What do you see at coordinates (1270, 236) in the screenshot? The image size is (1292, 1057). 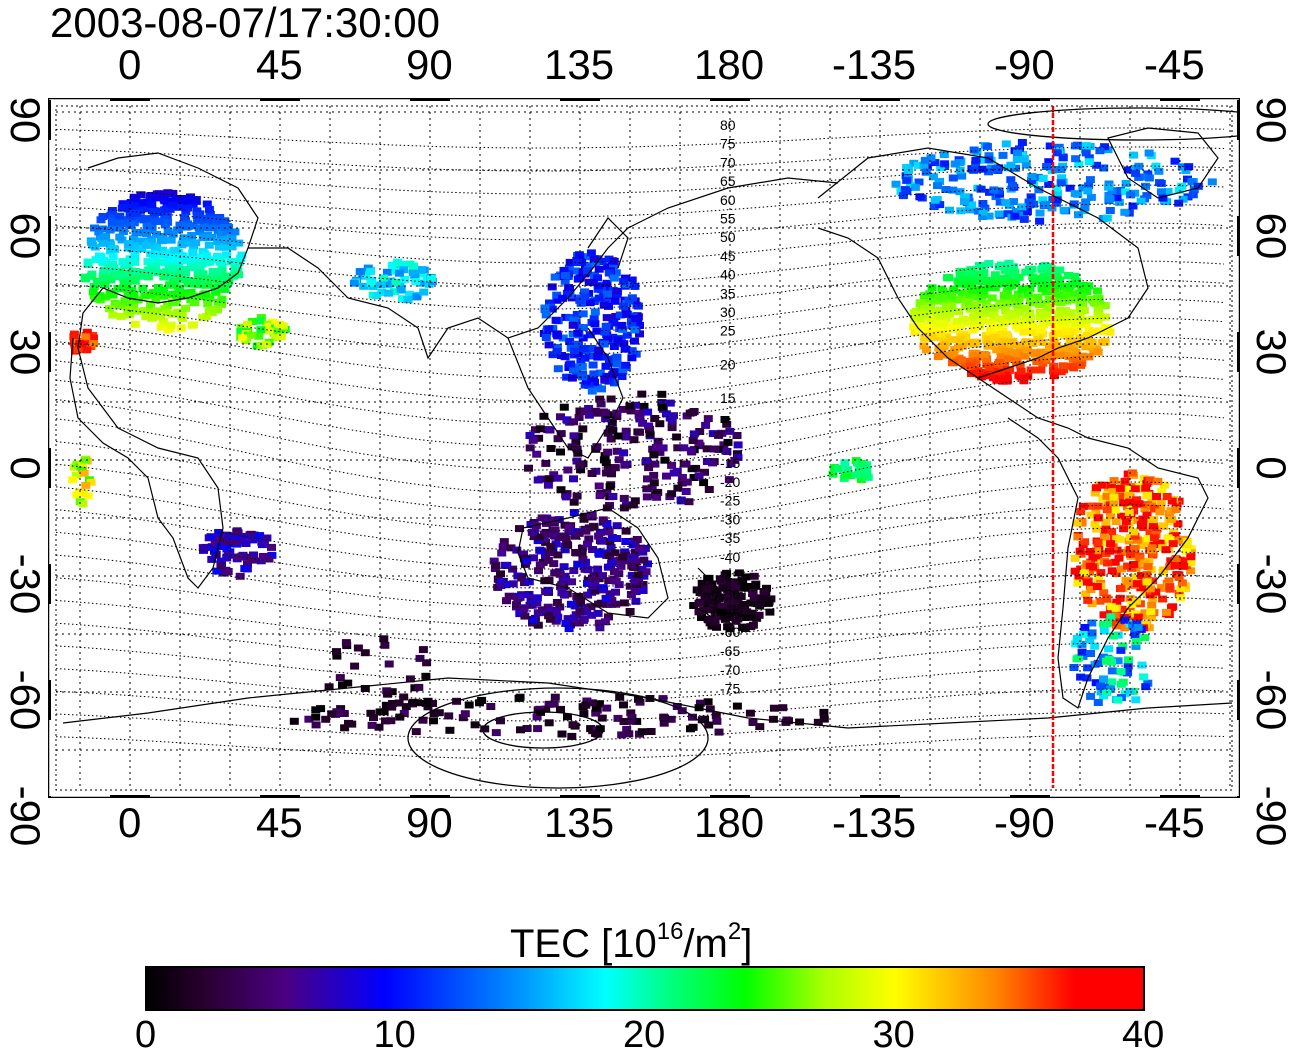 I see `right-lat-label: 60` at bounding box center [1270, 236].